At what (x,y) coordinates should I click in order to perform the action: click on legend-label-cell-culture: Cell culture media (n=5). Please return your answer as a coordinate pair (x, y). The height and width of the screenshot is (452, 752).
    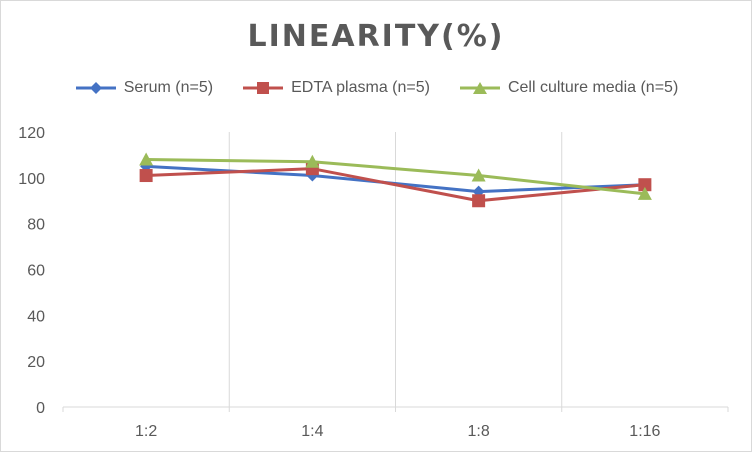
    Looking at the image, I should click on (593, 87).